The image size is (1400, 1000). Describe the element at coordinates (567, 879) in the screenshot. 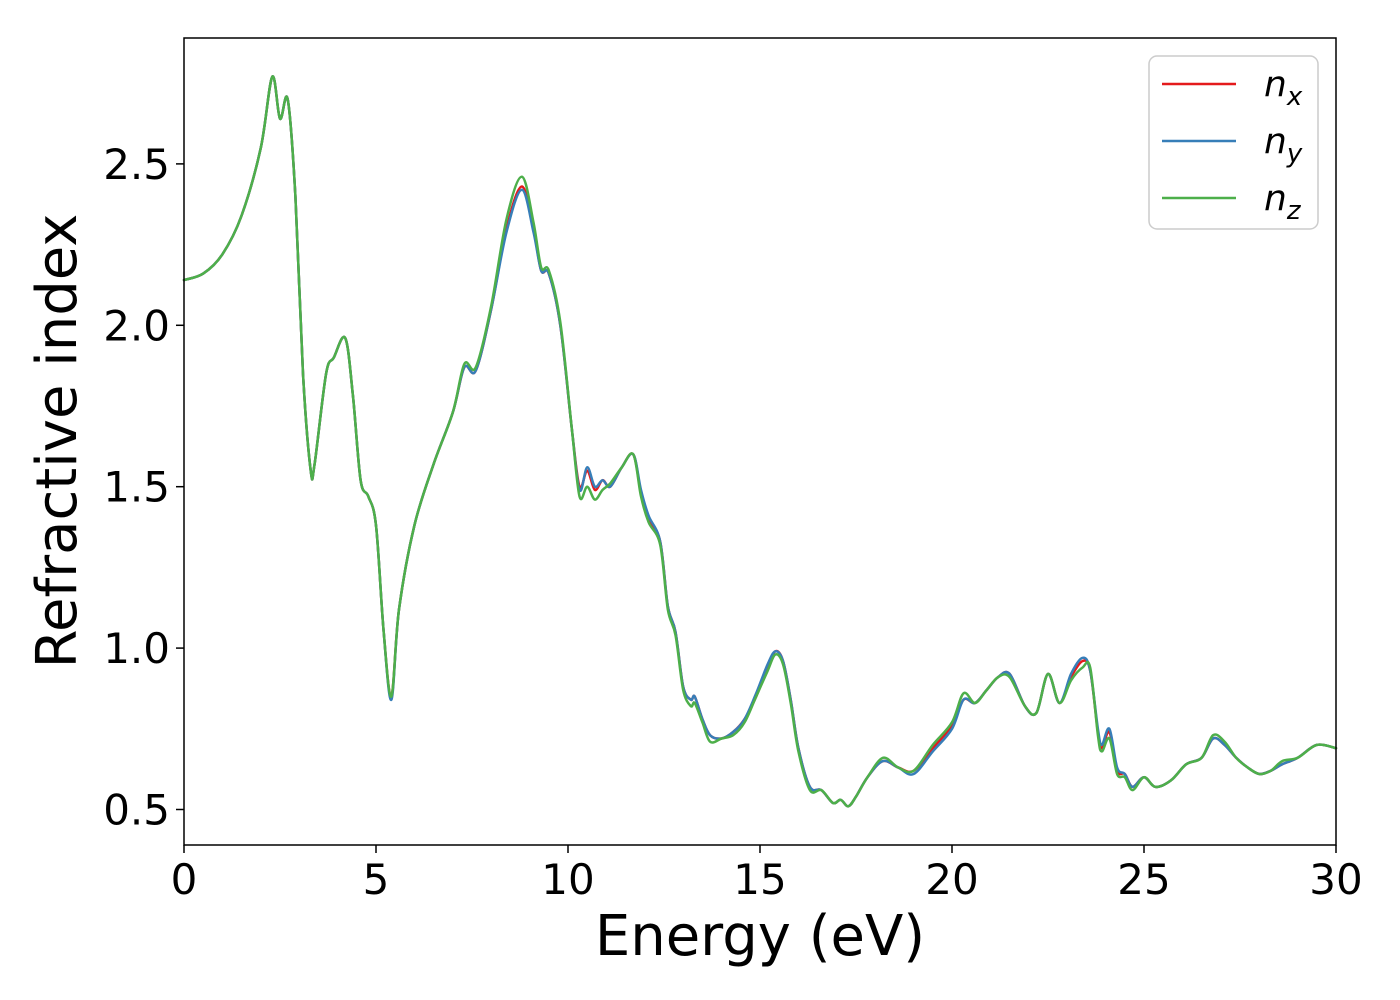

I see `x-tick-label: 10` at that location.